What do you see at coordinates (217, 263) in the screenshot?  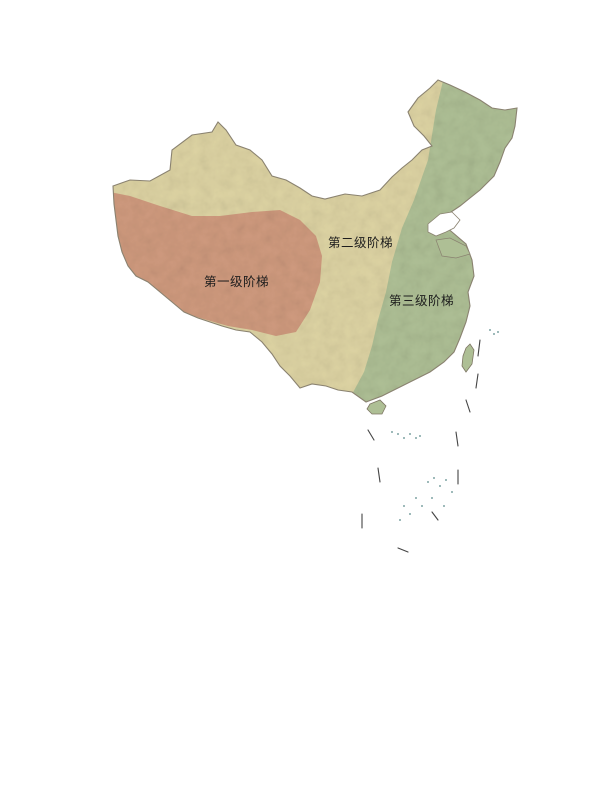 I see `region-step1` at bounding box center [217, 263].